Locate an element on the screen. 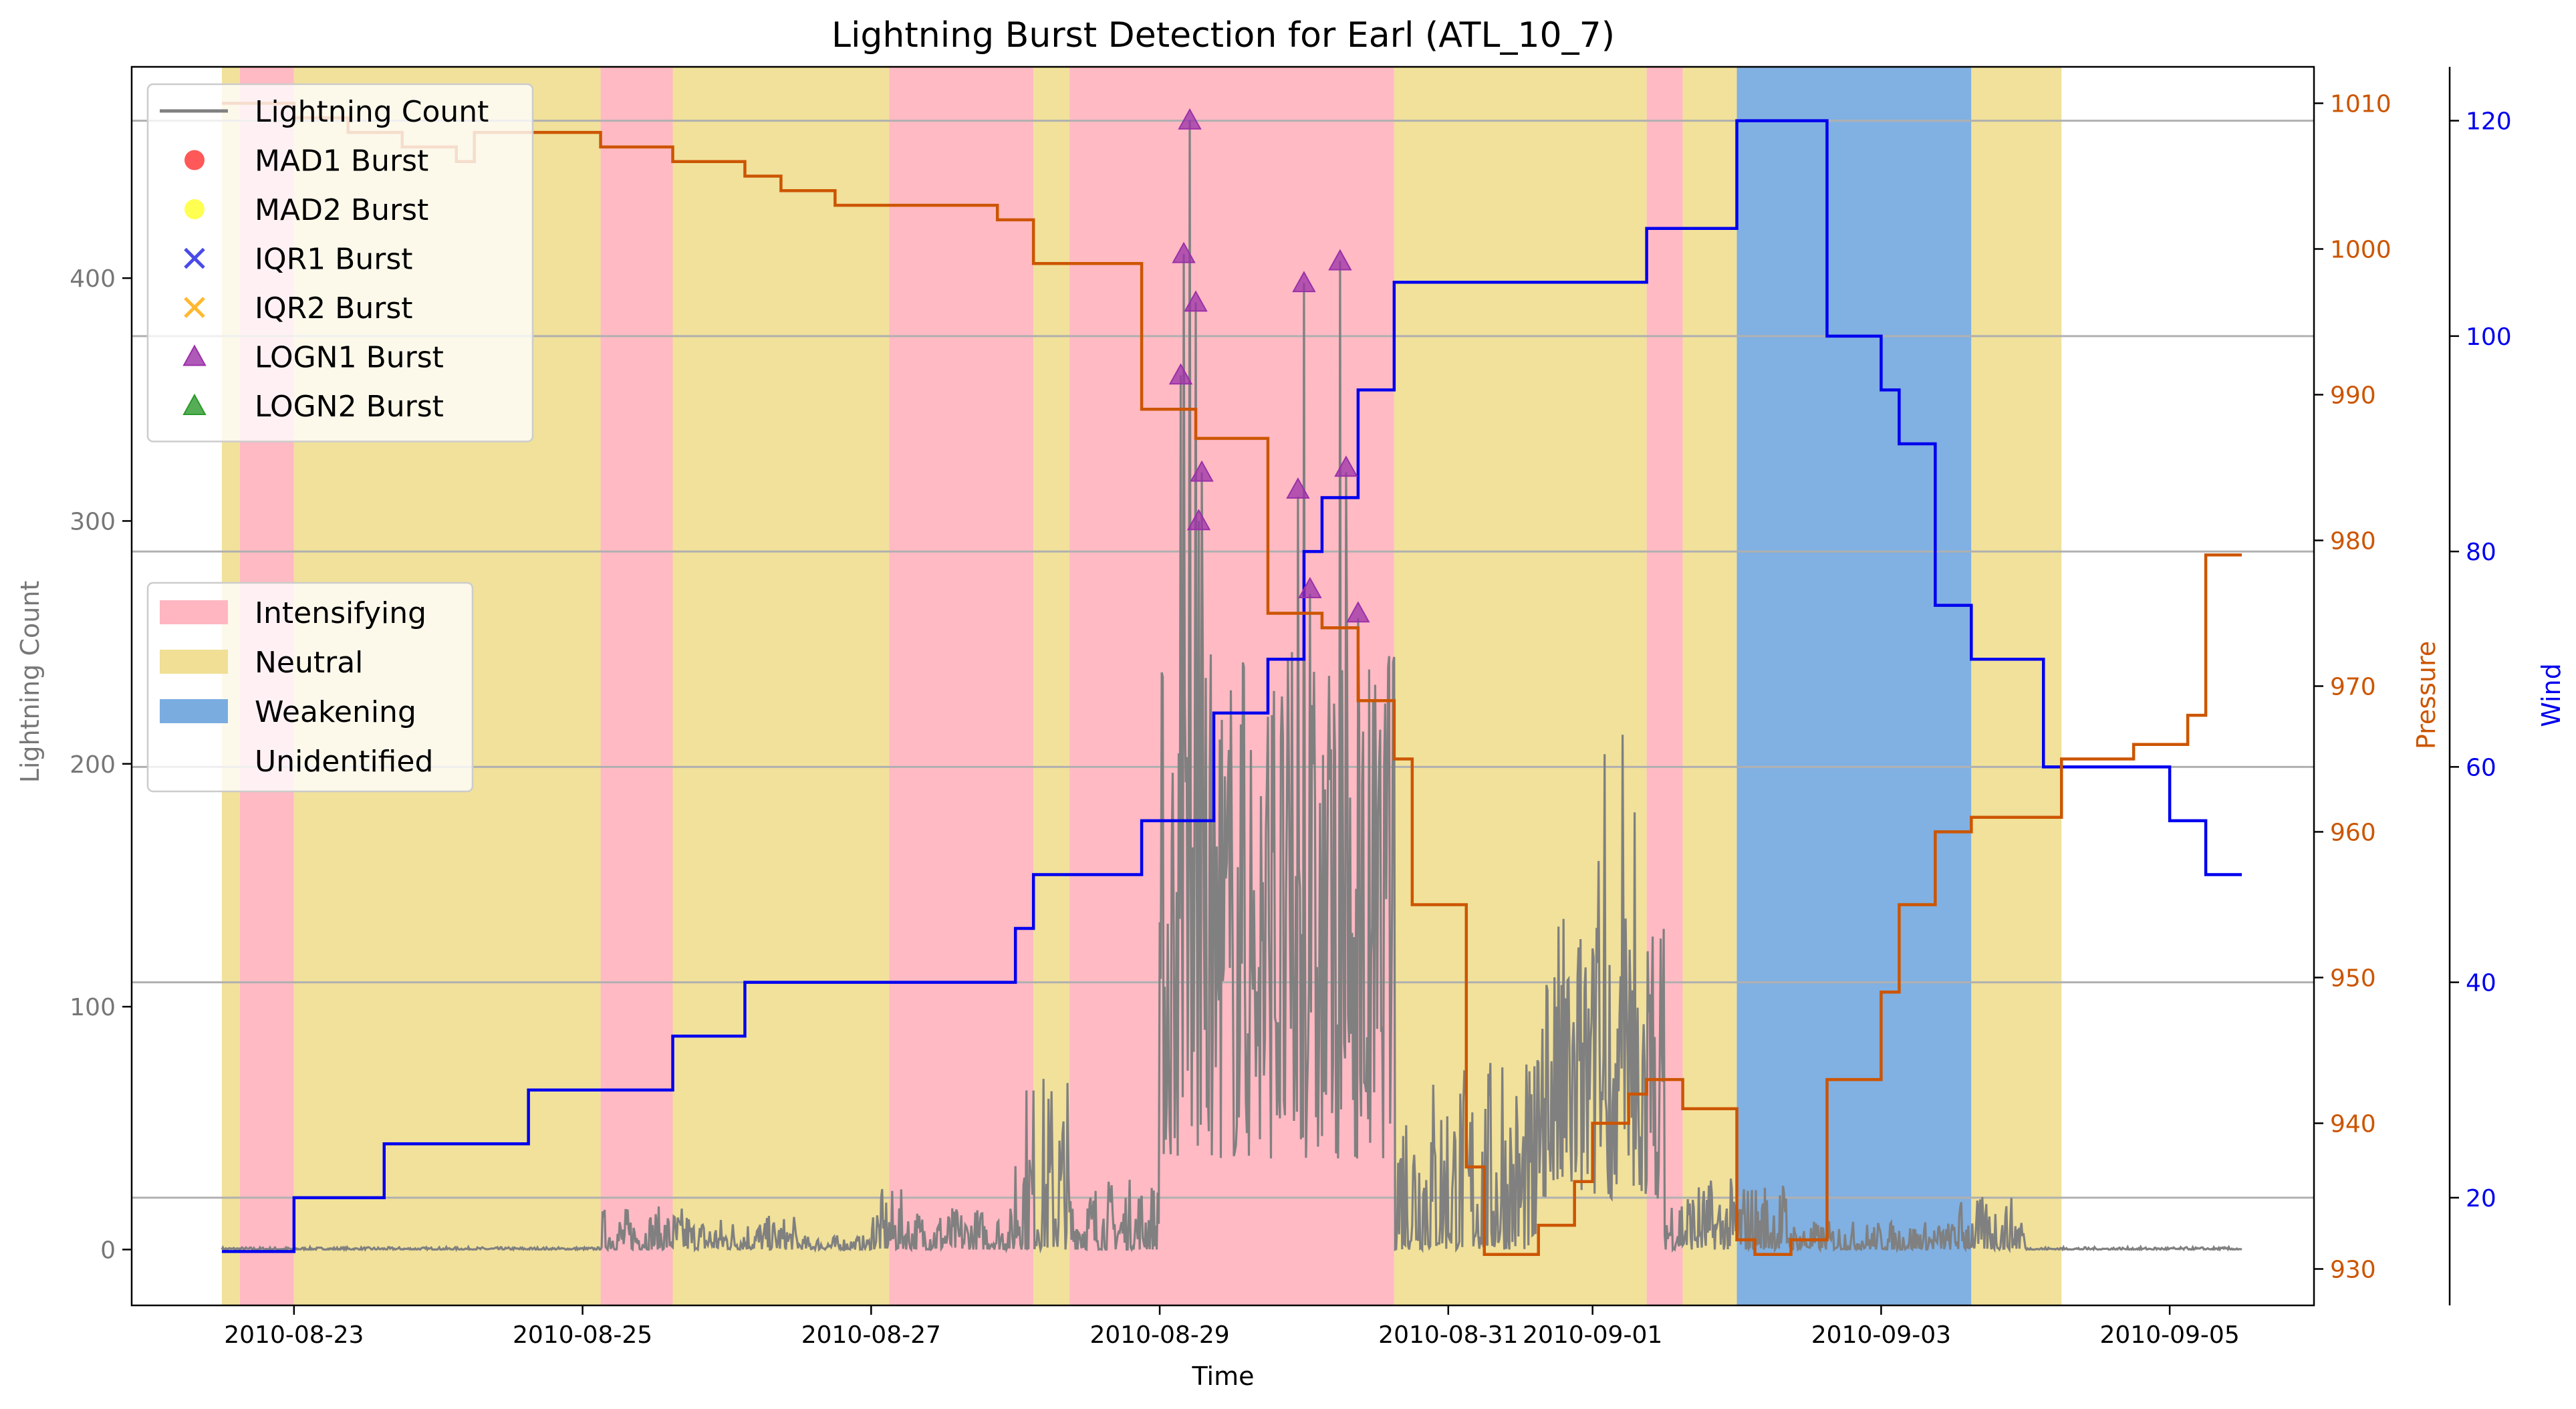 The width and height of the screenshot is (2576, 1409). y-wind-tick-label: 100 is located at coordinates (2489, 337).